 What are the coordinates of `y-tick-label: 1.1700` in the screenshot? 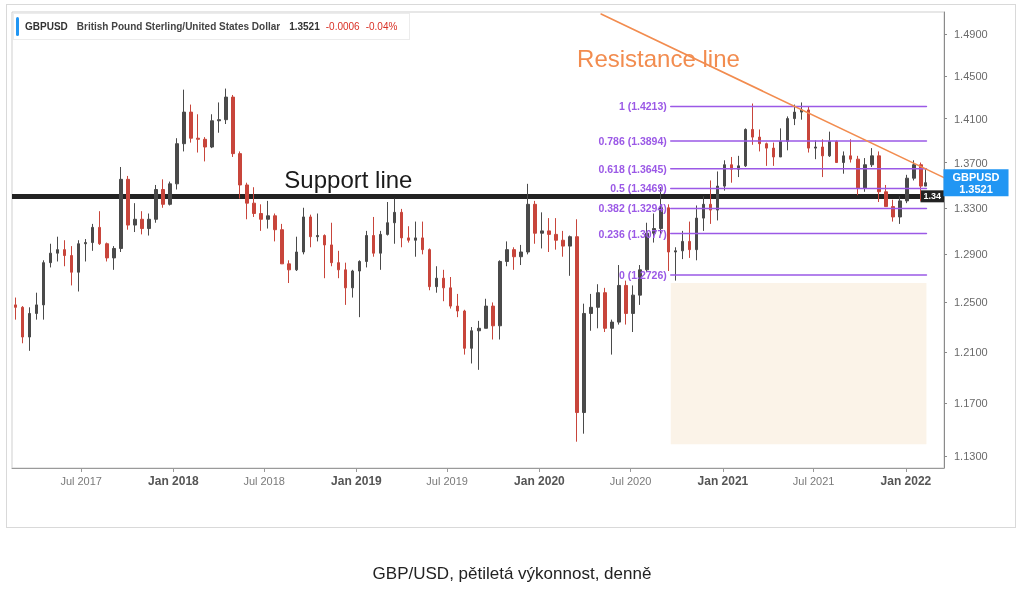 It's located at (971, 403).